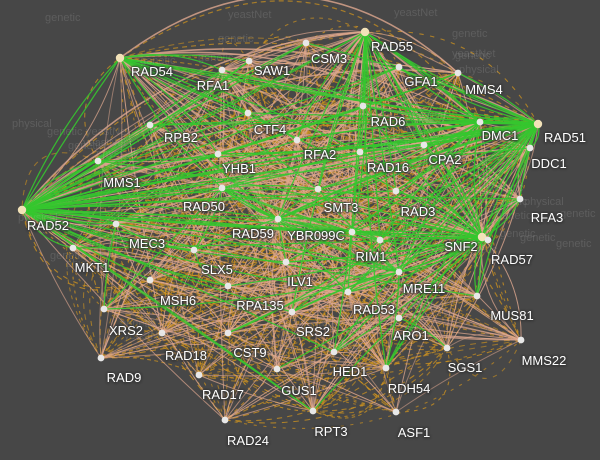  What do you see at coordinates (225, 420) in the screenshot?
I see `graph-node-rad24` at bounding box center [225, 420].